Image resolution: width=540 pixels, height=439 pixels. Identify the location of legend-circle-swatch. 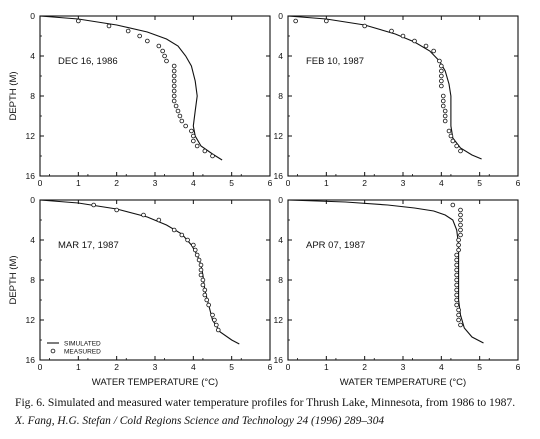
(53, 351).